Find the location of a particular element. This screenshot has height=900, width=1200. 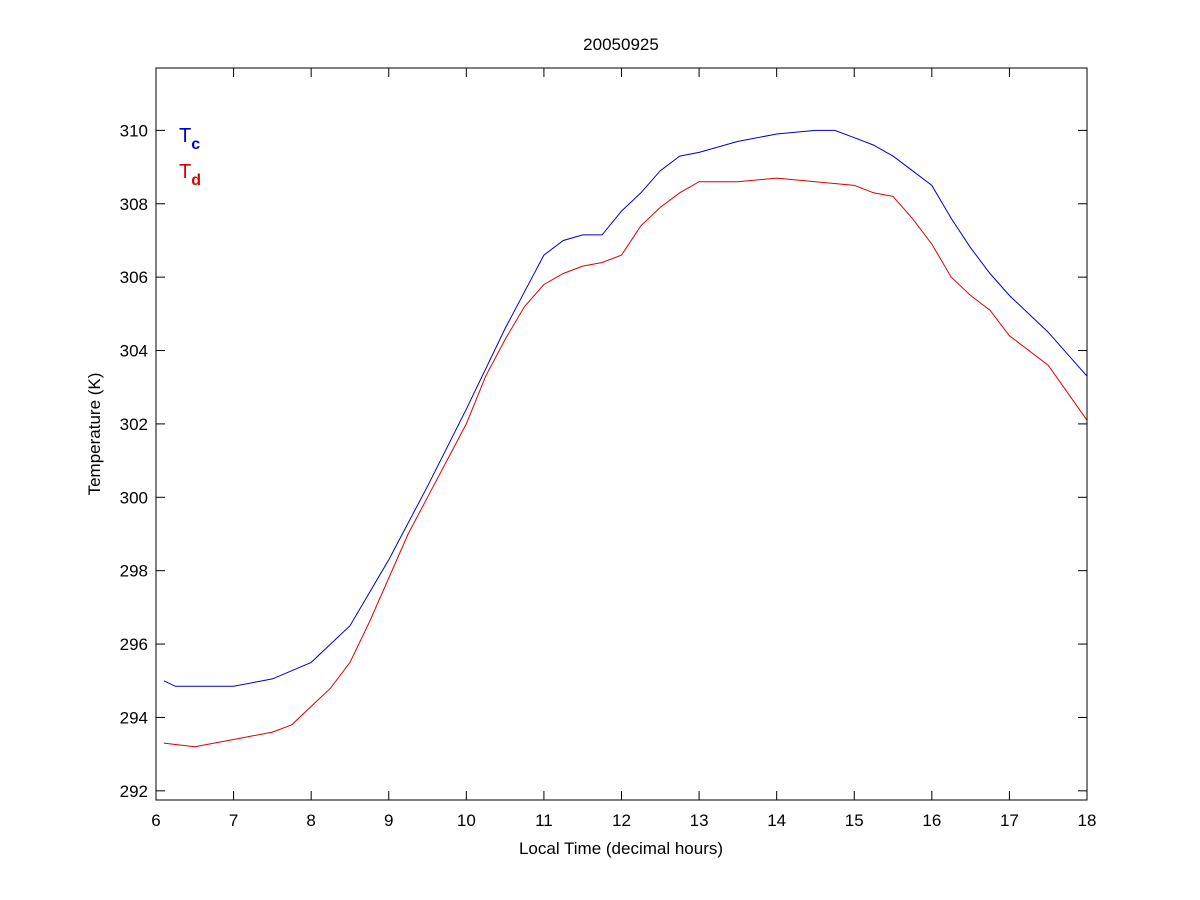

y-axis-label: Temperature (K) is located at coordinates (94, 434).